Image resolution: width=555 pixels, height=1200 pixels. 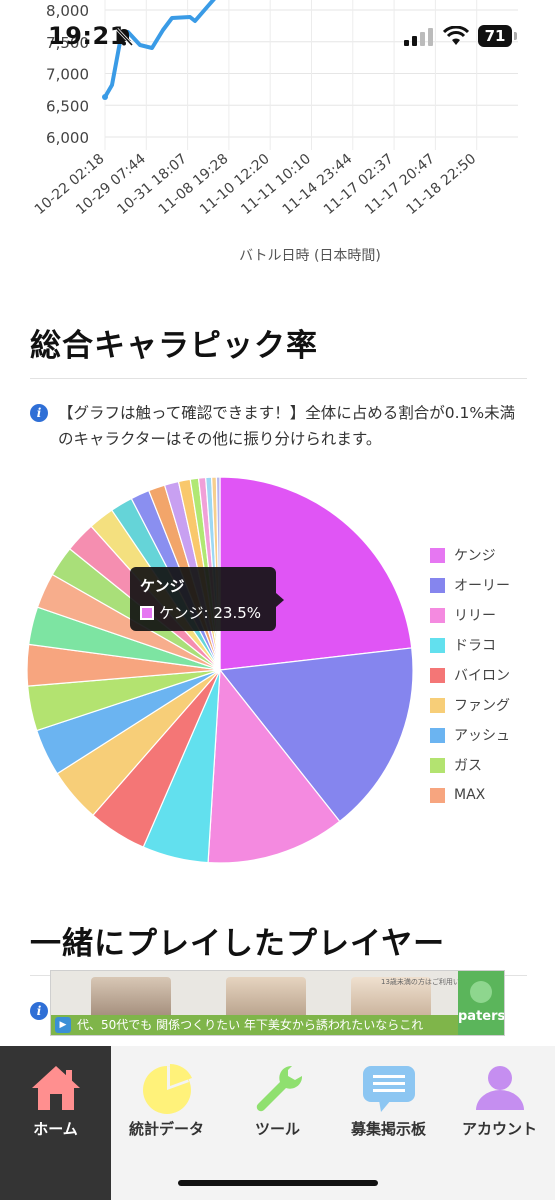 What do you see at coordinates (105, 97) in the screenshot?
I see `line-point` at bounding box center [105, 97].